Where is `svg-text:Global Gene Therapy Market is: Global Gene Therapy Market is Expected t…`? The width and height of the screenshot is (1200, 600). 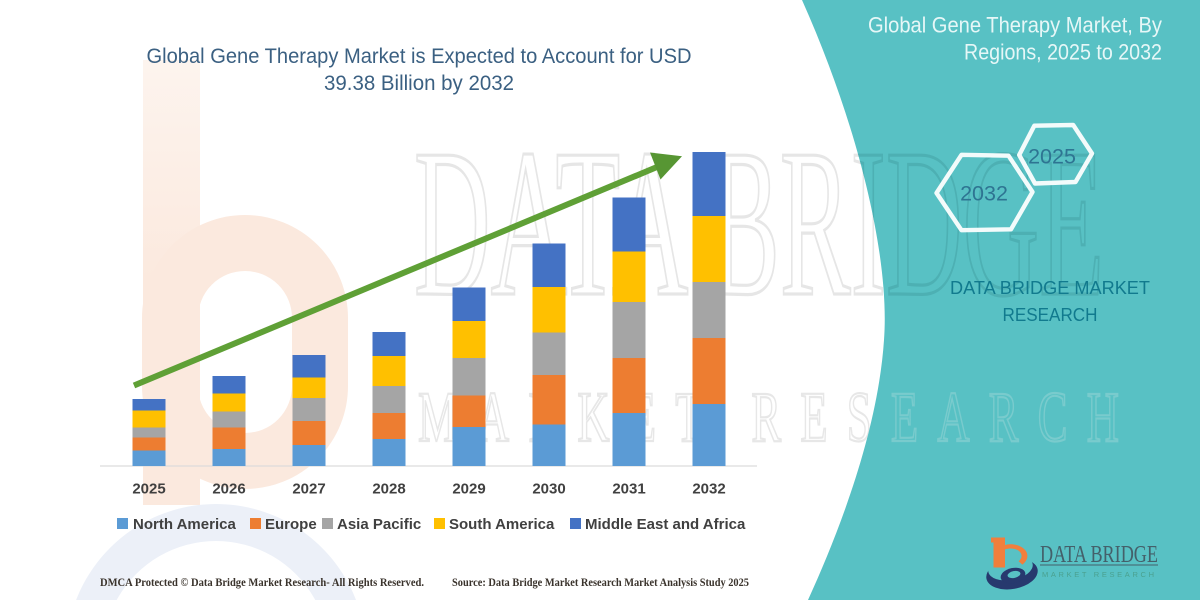
svg-text:Global Gene Therapy Market is: Global Gene Therapy Market is Expected t… is located at coordinates (419, 56).